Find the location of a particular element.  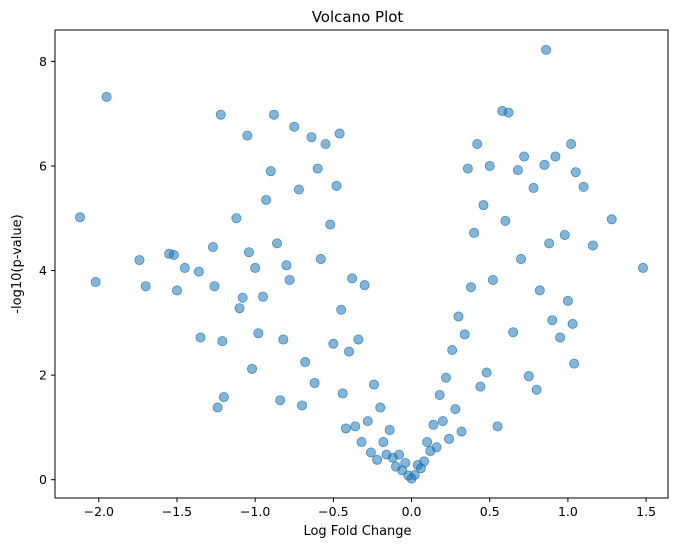

x-tick-label: −1.0 is located at coordinates (255, 511).